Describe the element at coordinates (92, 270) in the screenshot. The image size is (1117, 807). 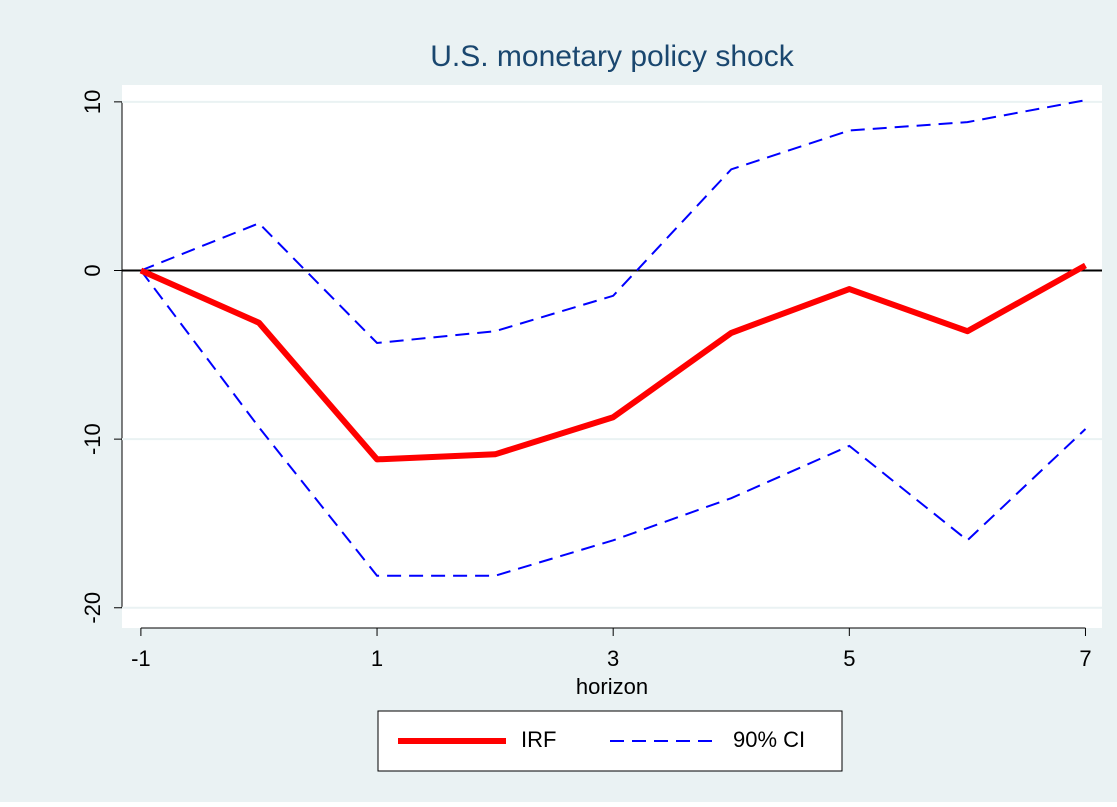
I see `y-tick-label: 0` at that location.